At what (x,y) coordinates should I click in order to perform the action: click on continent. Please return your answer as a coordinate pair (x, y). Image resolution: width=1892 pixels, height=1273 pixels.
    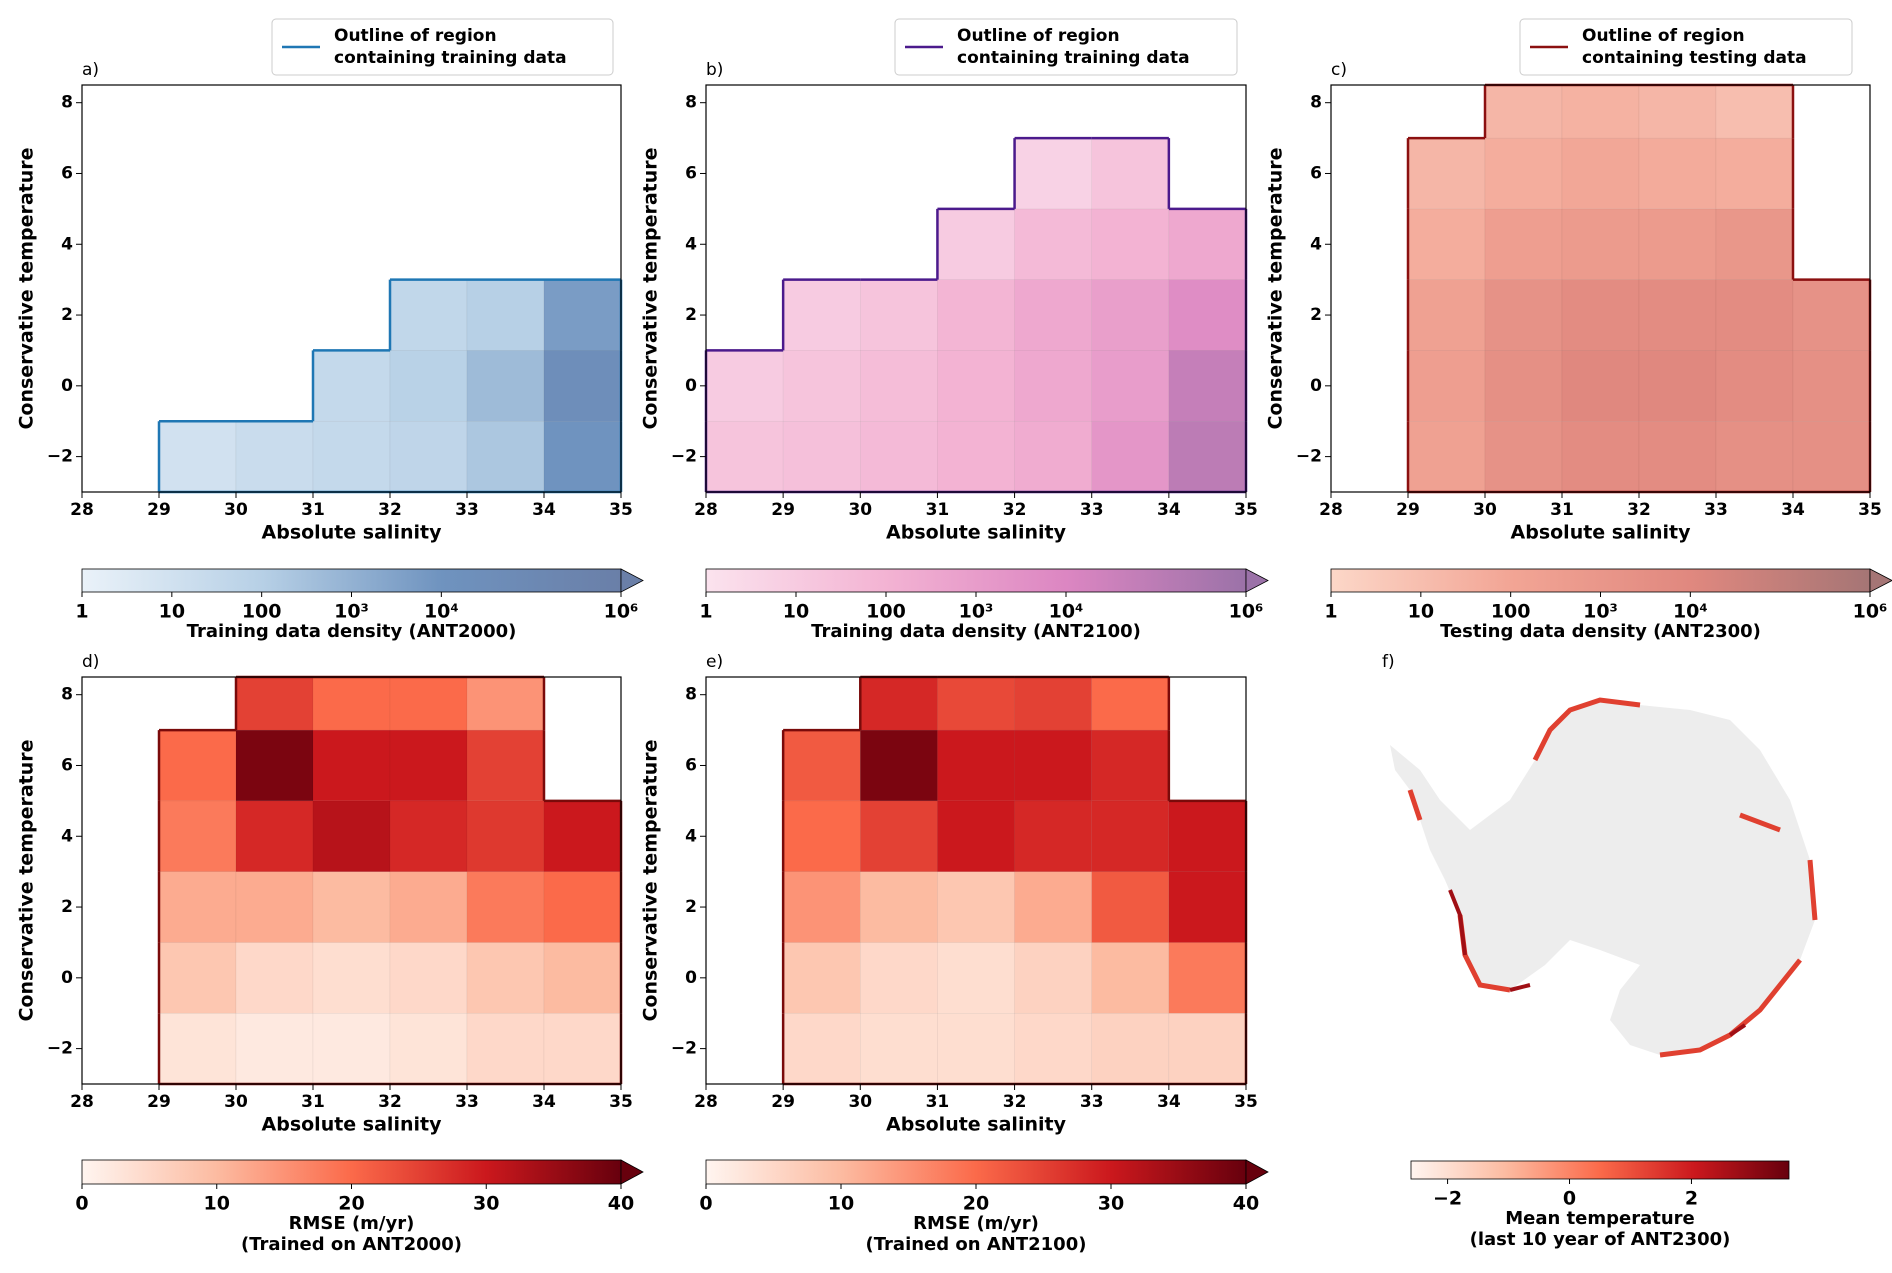
    Looking at the image, I should click on (1602, 877).